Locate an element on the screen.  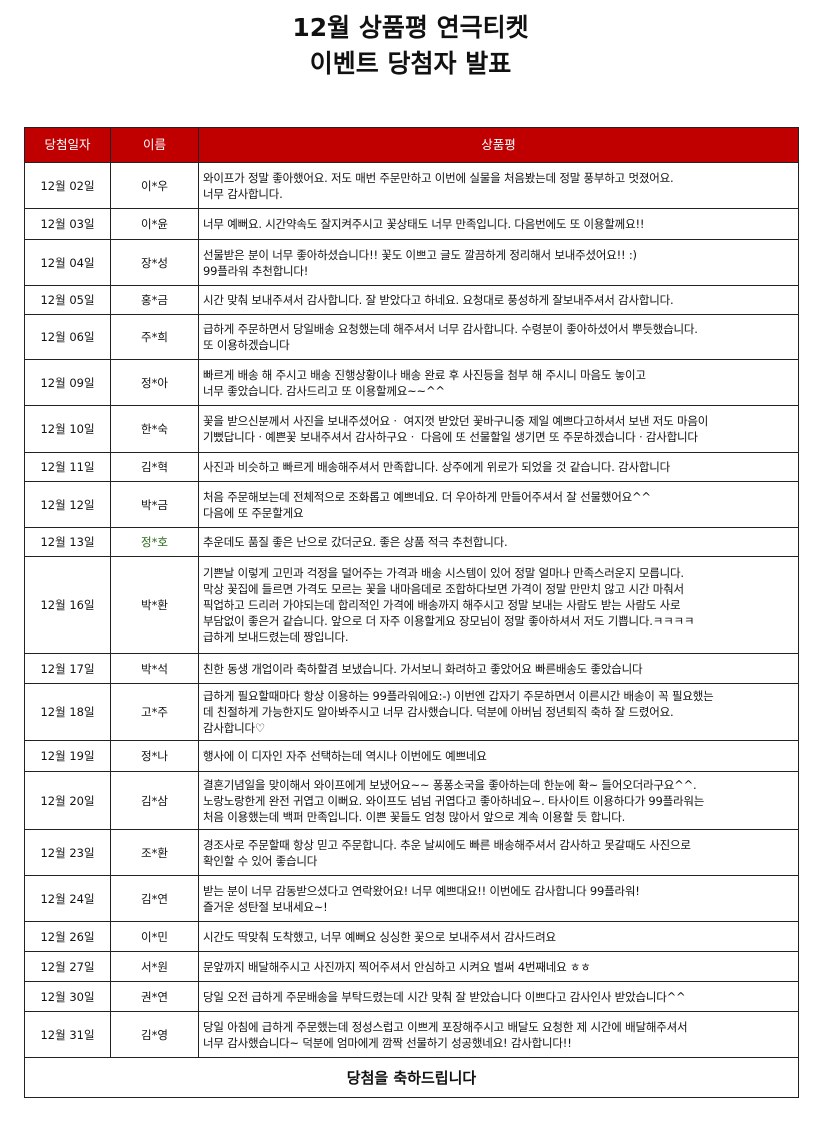
review-line: 행사에 이 디자인 자주 선택하는데 역시나 이번에도 예쁘네요 is located at coordinates (345, 756).